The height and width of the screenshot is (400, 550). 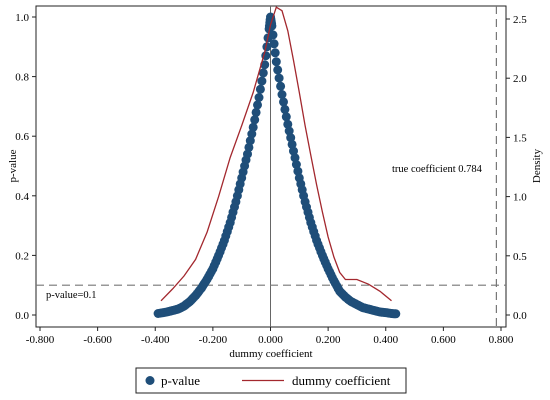 What do you see at coordinates (13, 165) in the screenshot?
I see `y-axis-left-title: p-value` at bounding box center [13, 165].